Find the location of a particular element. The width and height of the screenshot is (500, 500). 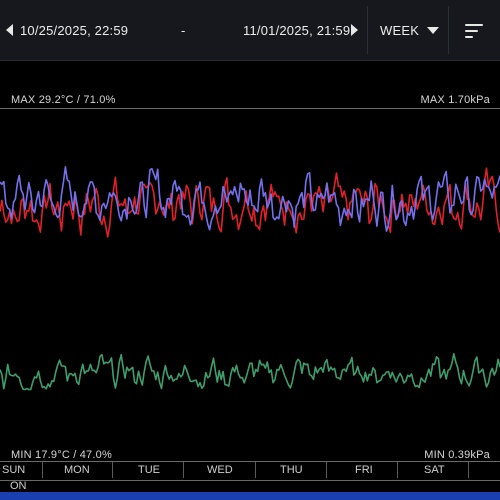

chevron-down-icon is located at coordinates (433, 30).